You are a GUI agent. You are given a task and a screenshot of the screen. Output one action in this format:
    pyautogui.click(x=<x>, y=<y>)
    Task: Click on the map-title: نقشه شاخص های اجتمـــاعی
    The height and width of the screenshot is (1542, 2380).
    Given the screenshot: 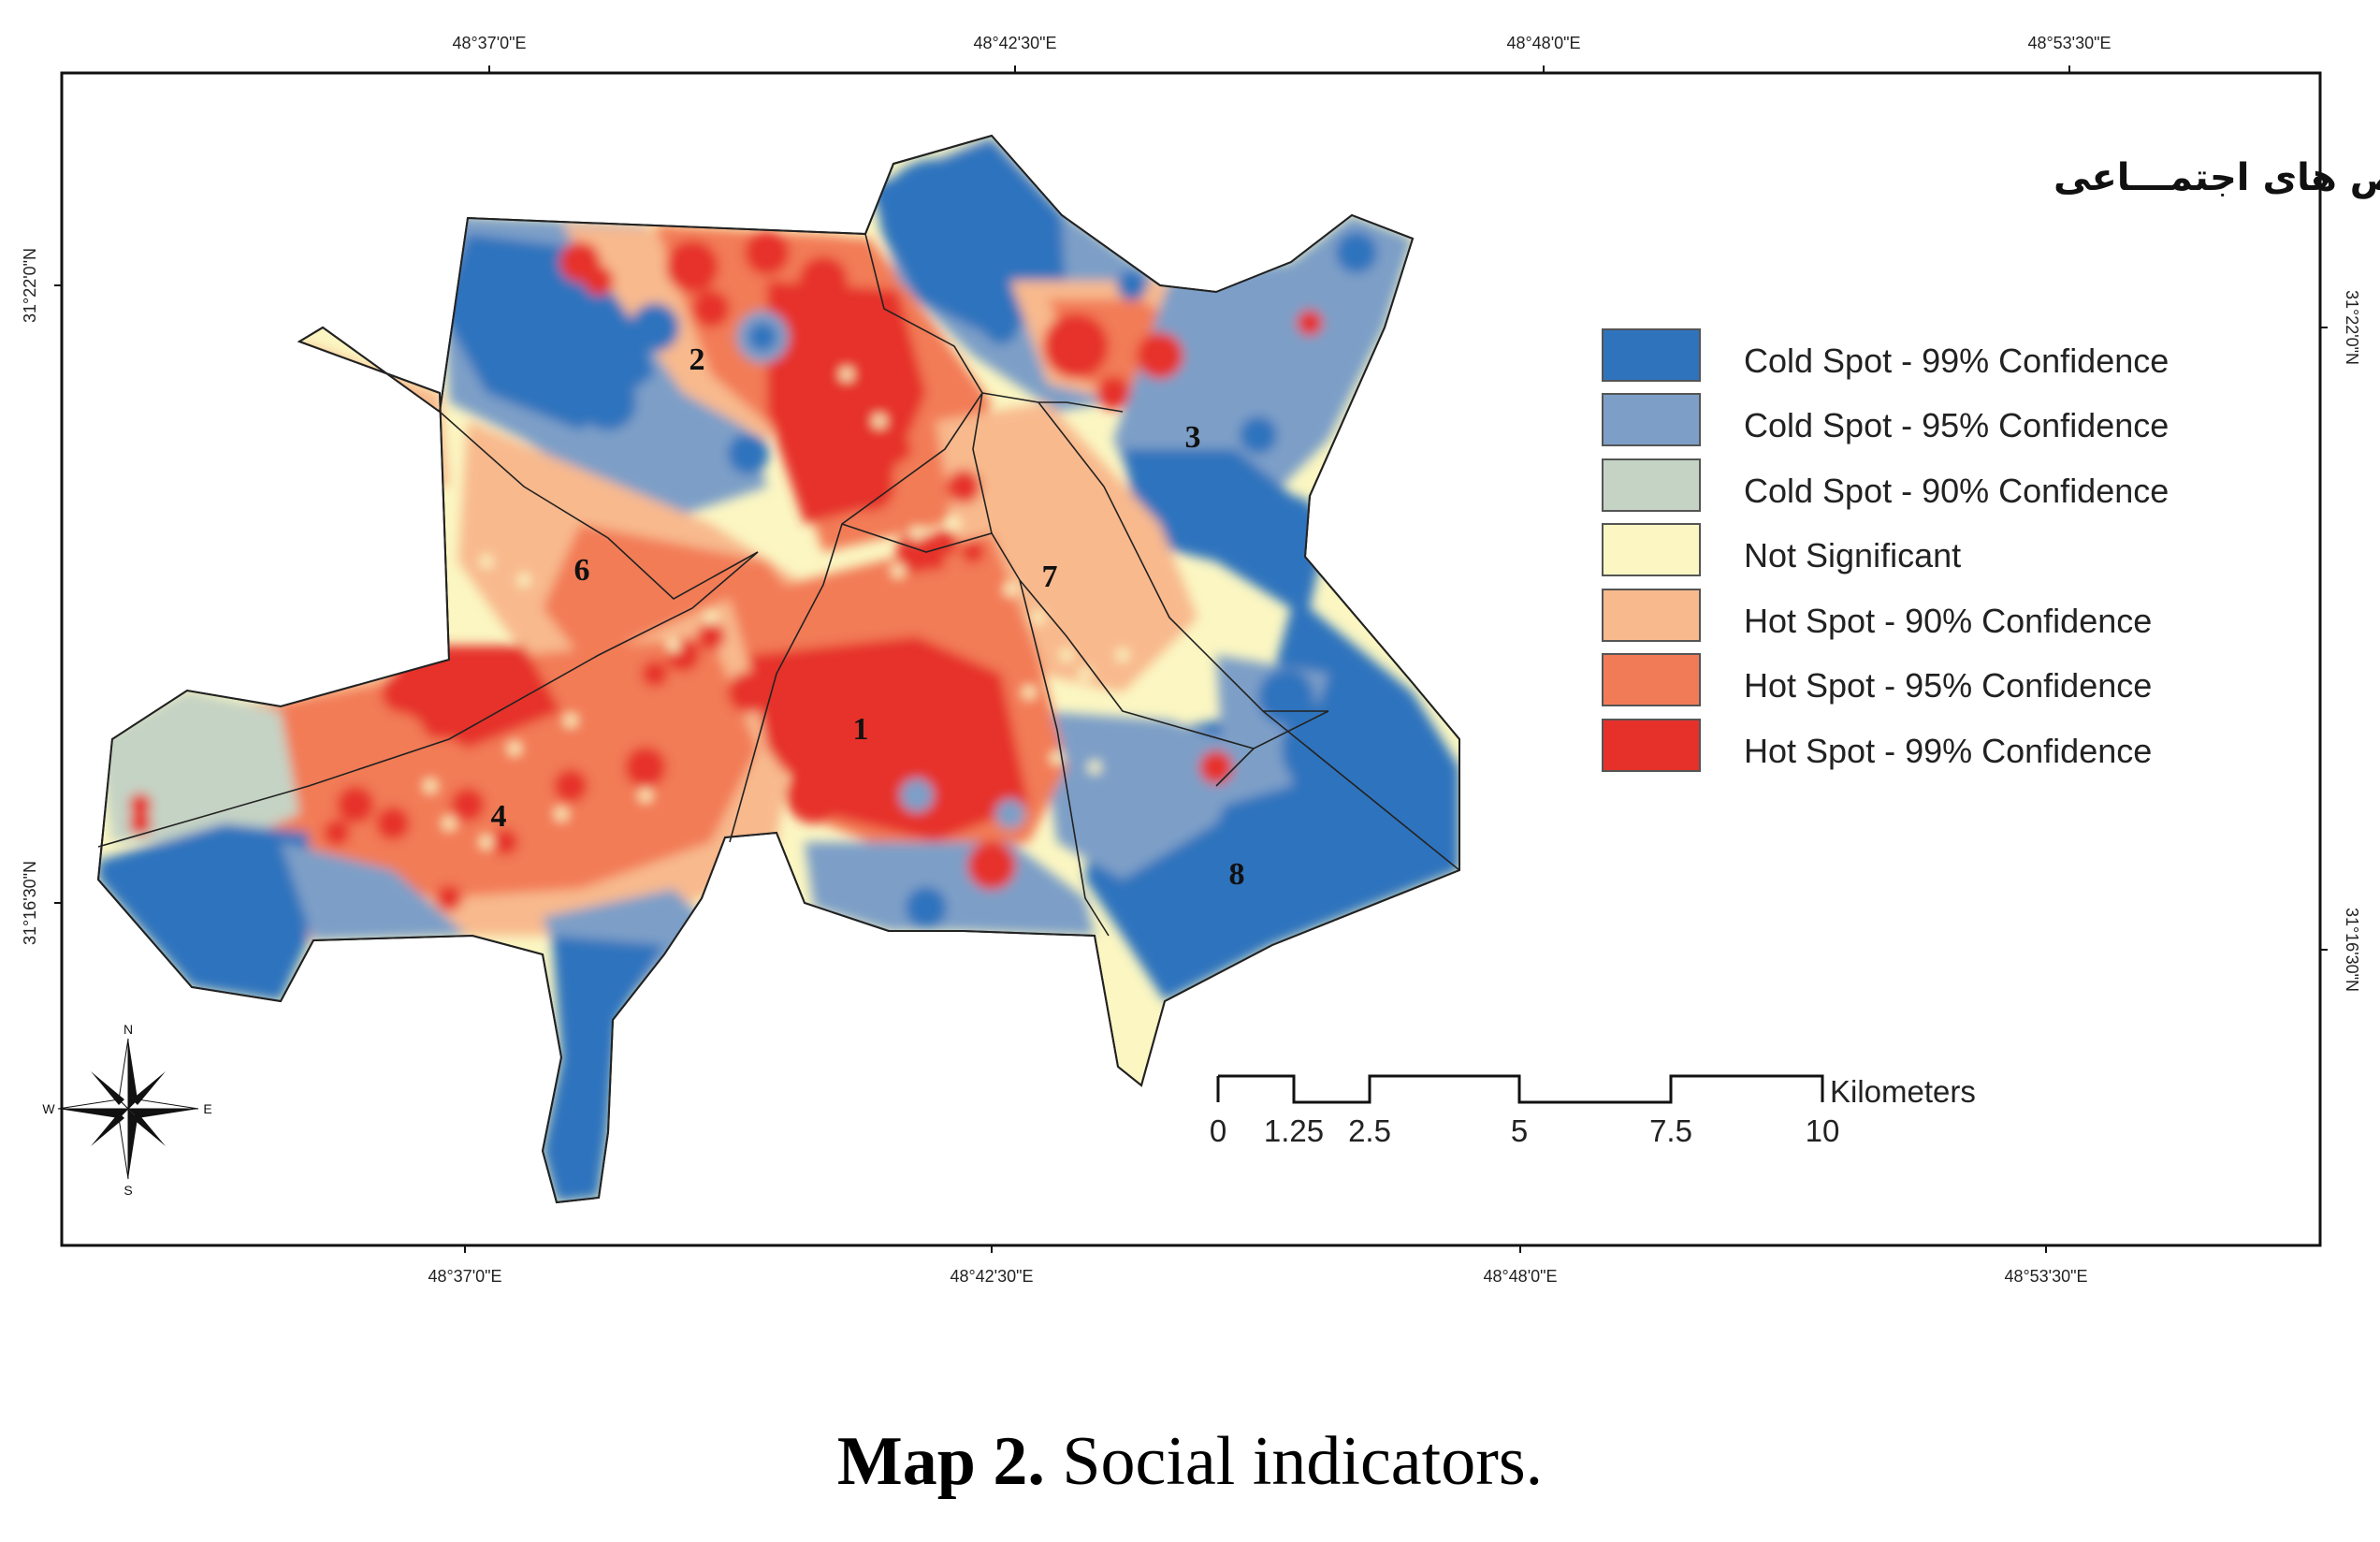 What is the action you would take?
    pyautogui.click(x=2216, y=177)
    